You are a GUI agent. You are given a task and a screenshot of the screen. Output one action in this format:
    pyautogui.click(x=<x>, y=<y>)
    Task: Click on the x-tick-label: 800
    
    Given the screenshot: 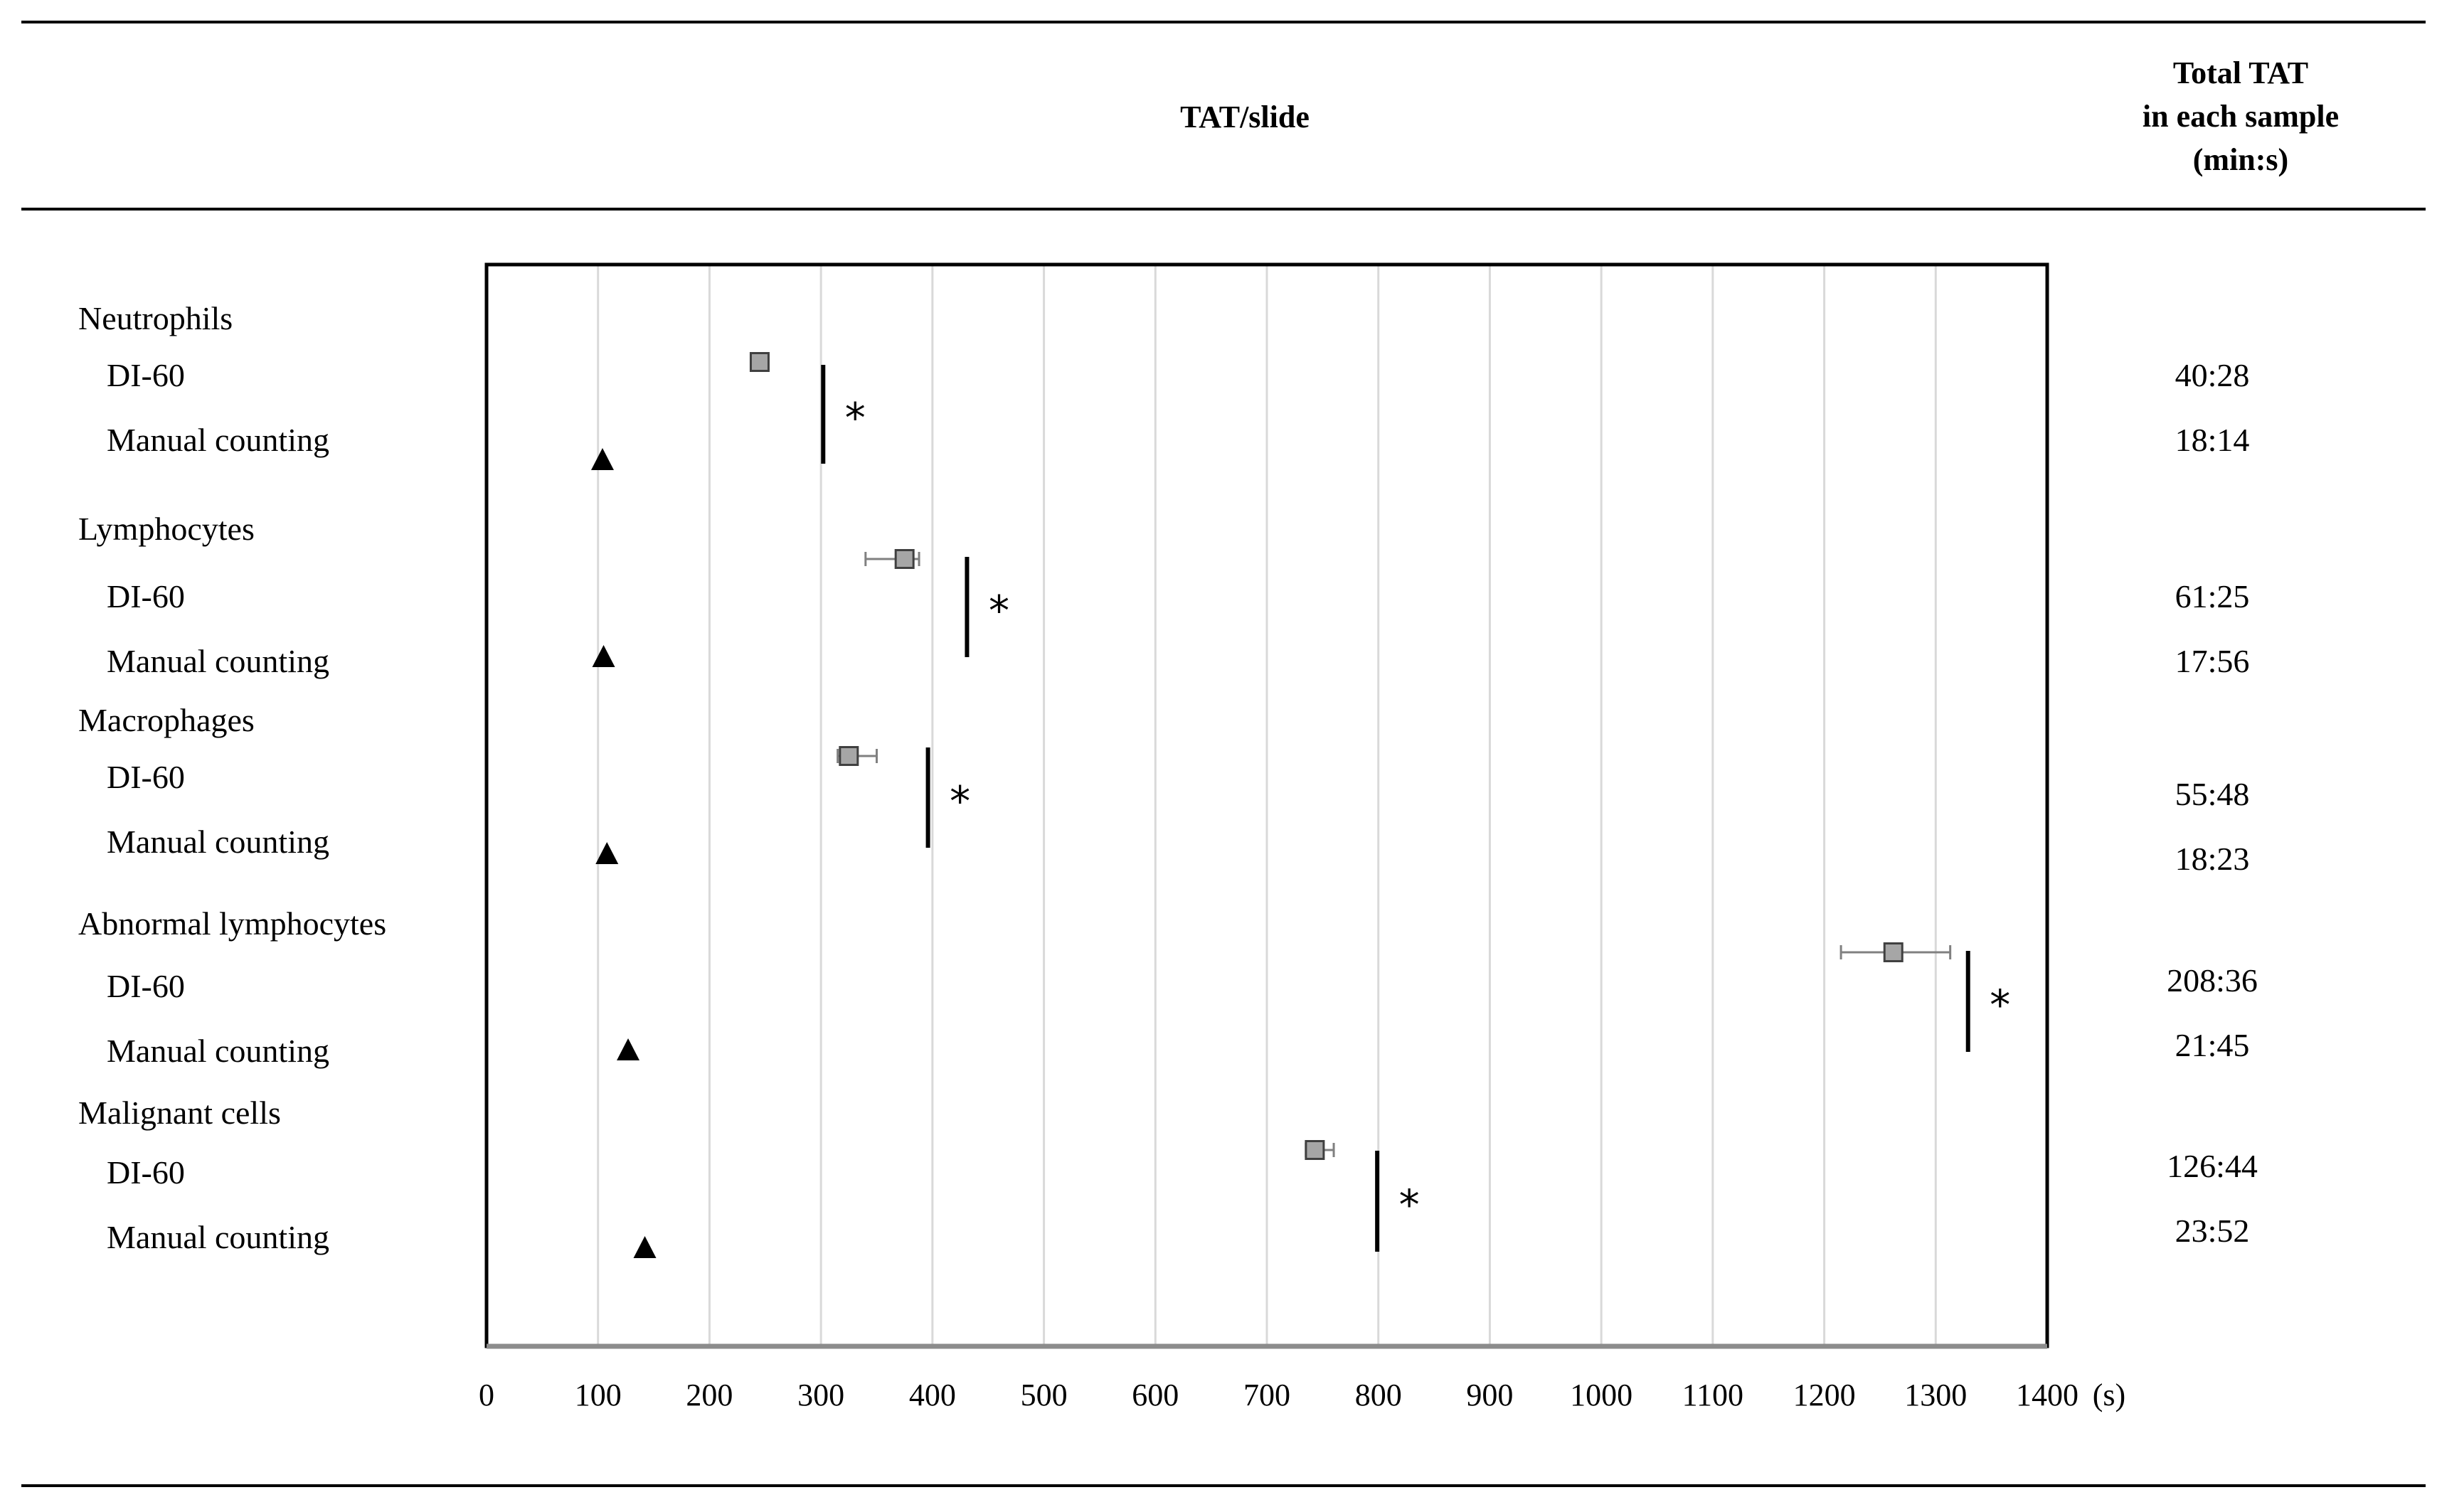 What is the action you would take?
    pyautogui.click(x=1378, y=1395)
    